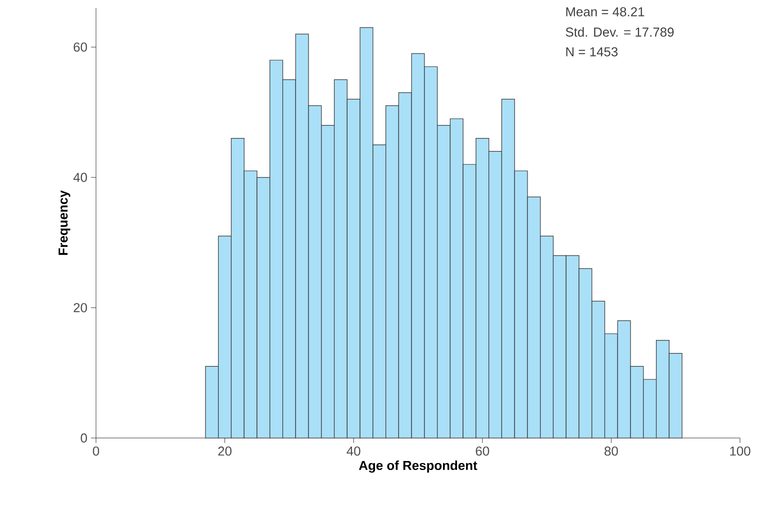  Describe the element at coordinates (418, 466) in the screenshot. I see `x-axis-title: Age of Respondent` at that location.